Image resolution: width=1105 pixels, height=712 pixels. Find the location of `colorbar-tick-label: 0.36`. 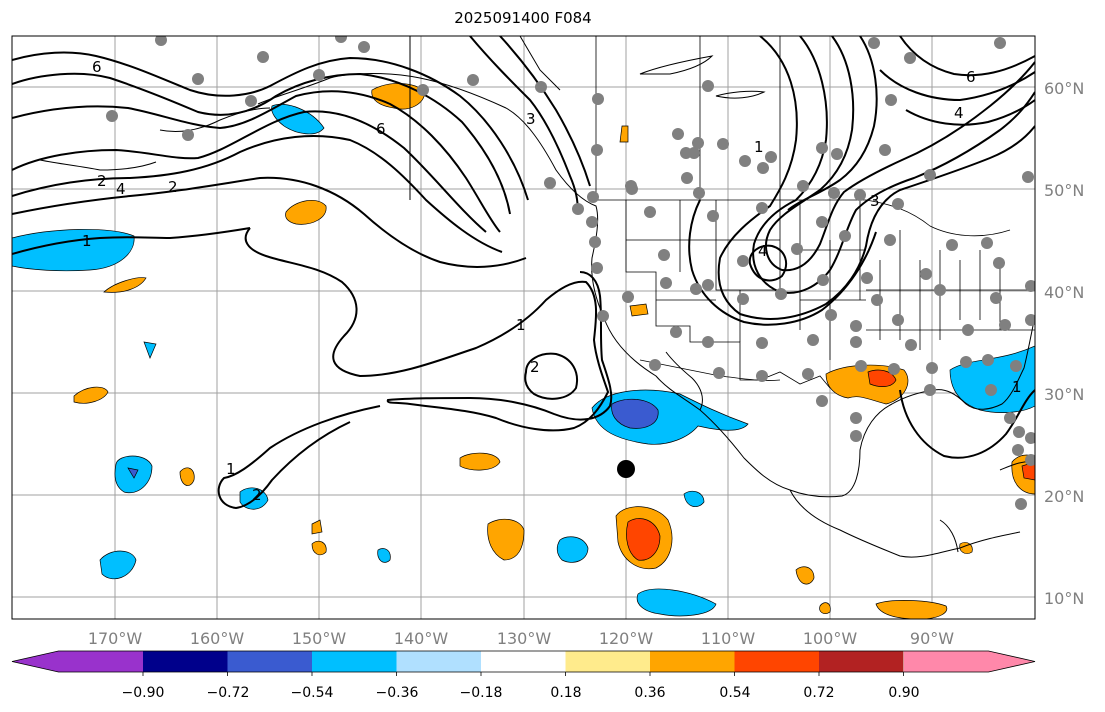

colorbar-tick-label: 0.36 is located at coordinates (649, 693).